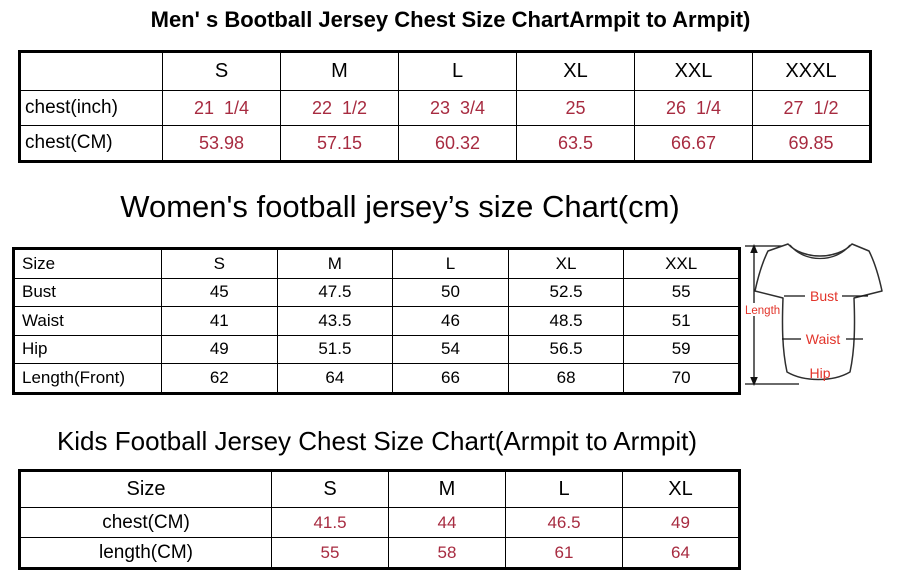  Describe the element at coordinates (811, 143) in the screenshot. I see `size-value: 69.85` at that location.